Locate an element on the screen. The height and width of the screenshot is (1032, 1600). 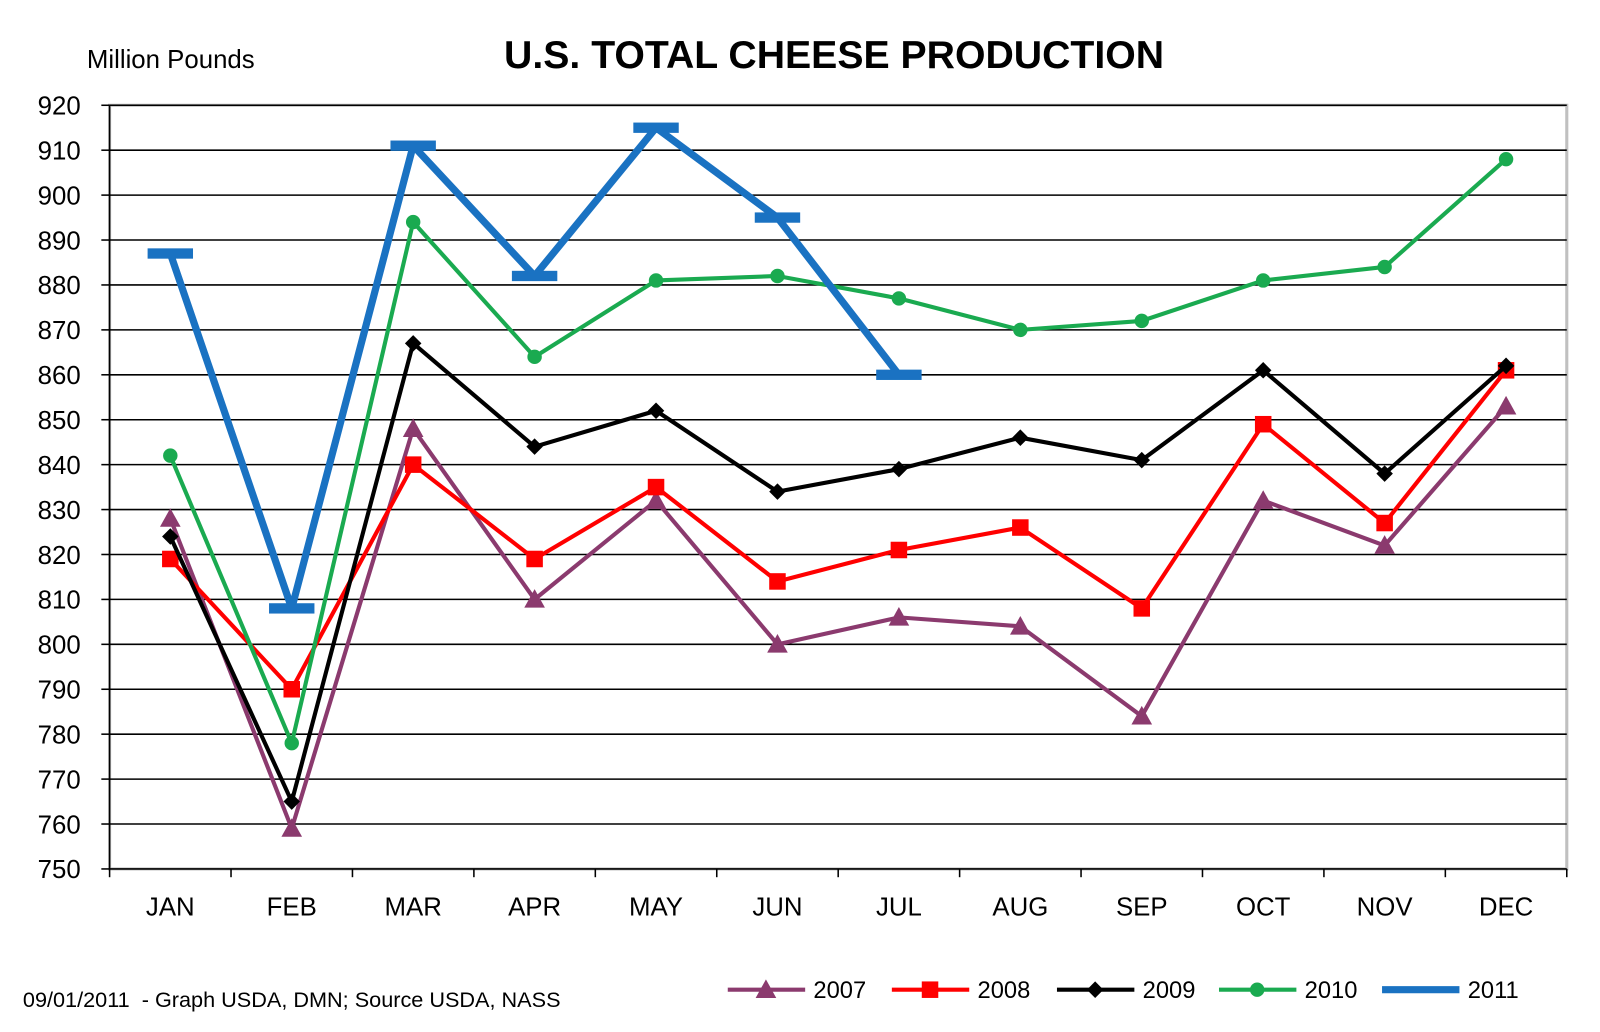
y-axis-label: Million Pounds is located at coordinates (171, 60).